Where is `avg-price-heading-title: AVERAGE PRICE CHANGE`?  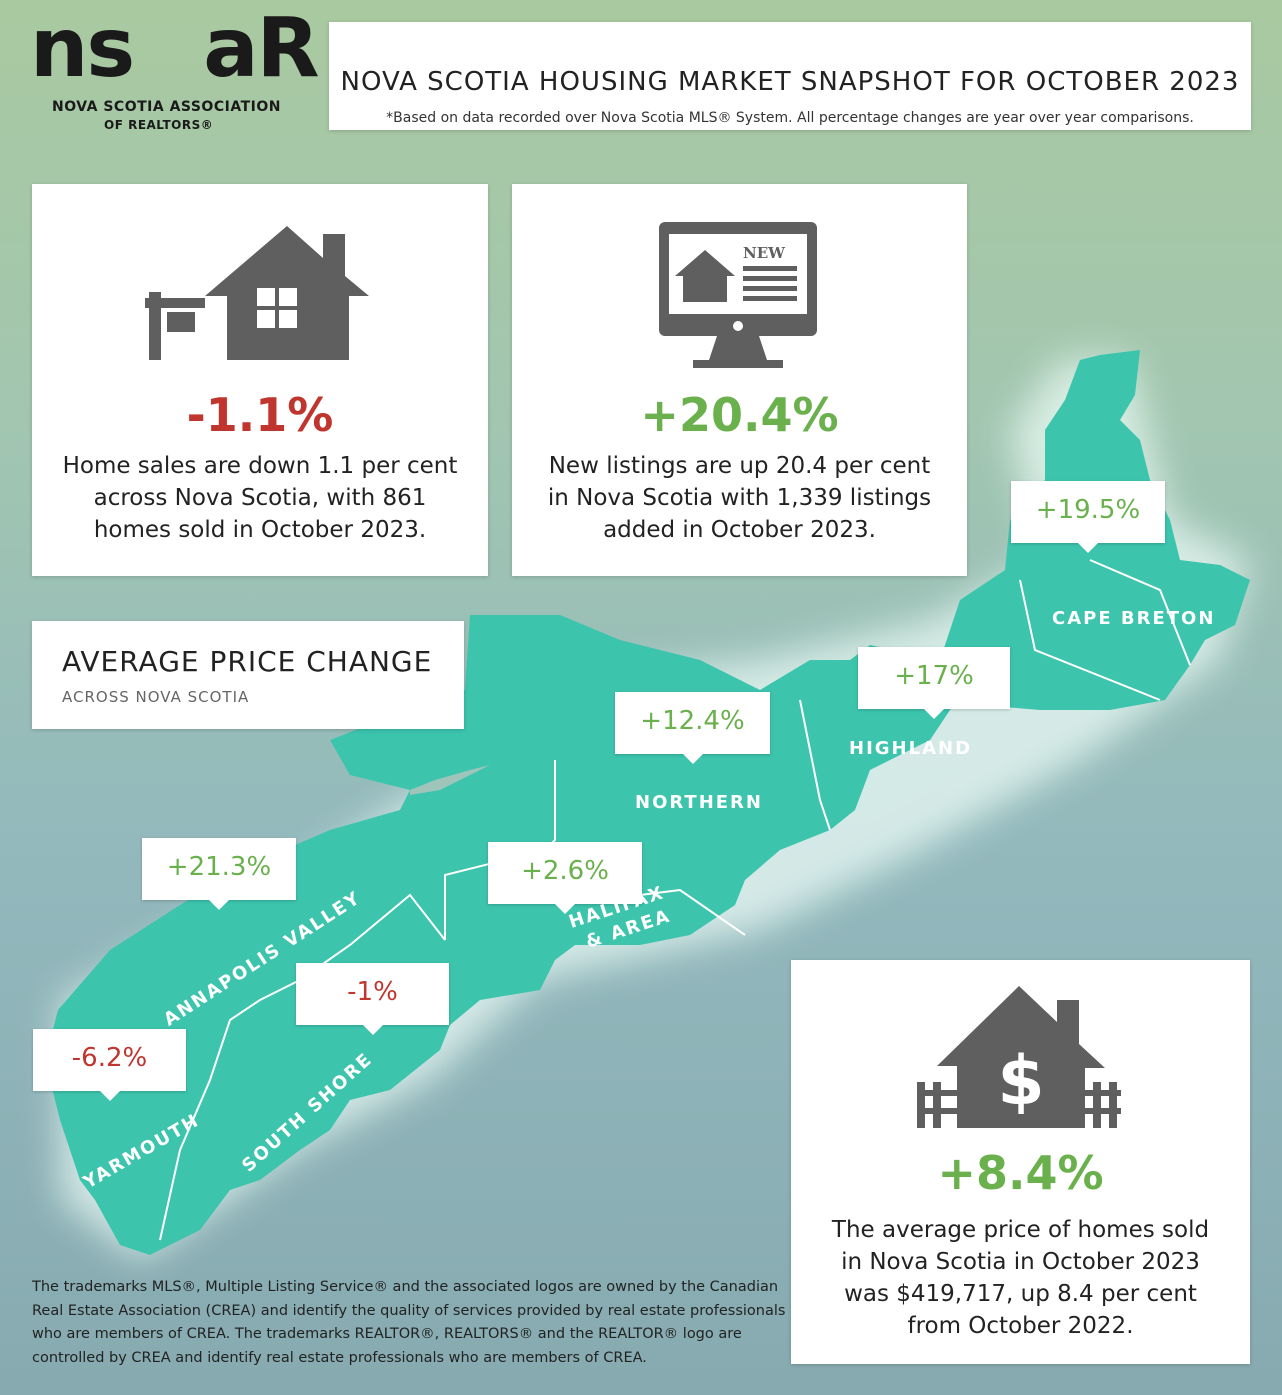
avg-price-heading-title: AVERAGE PRICE CHANGE is located at coordinates (247, 661).